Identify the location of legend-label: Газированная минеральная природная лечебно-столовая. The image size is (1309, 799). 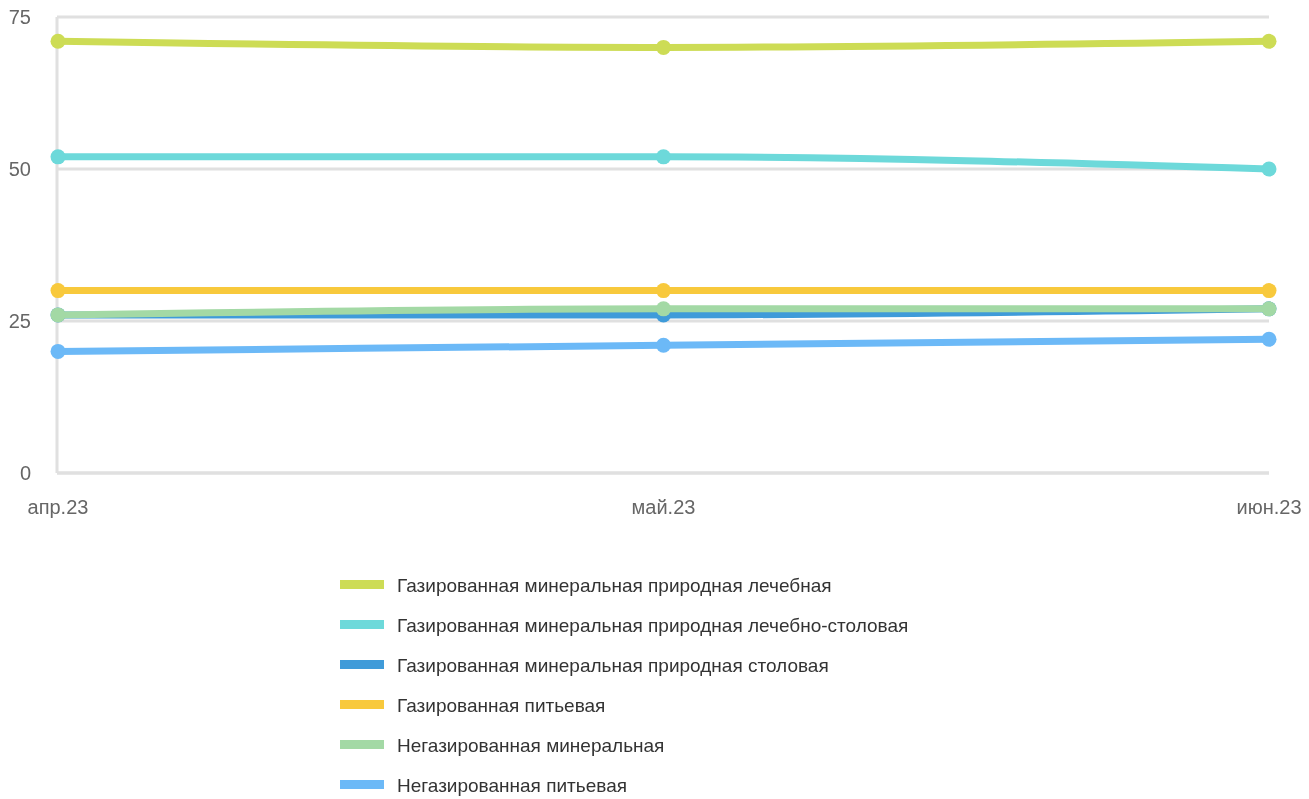
(653, 625).